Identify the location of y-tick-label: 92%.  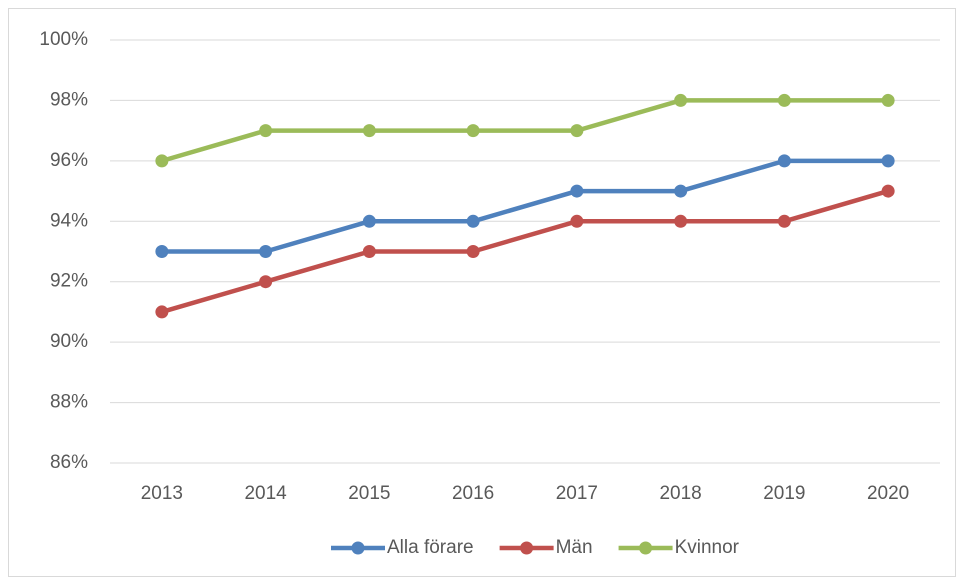
(69, 281).